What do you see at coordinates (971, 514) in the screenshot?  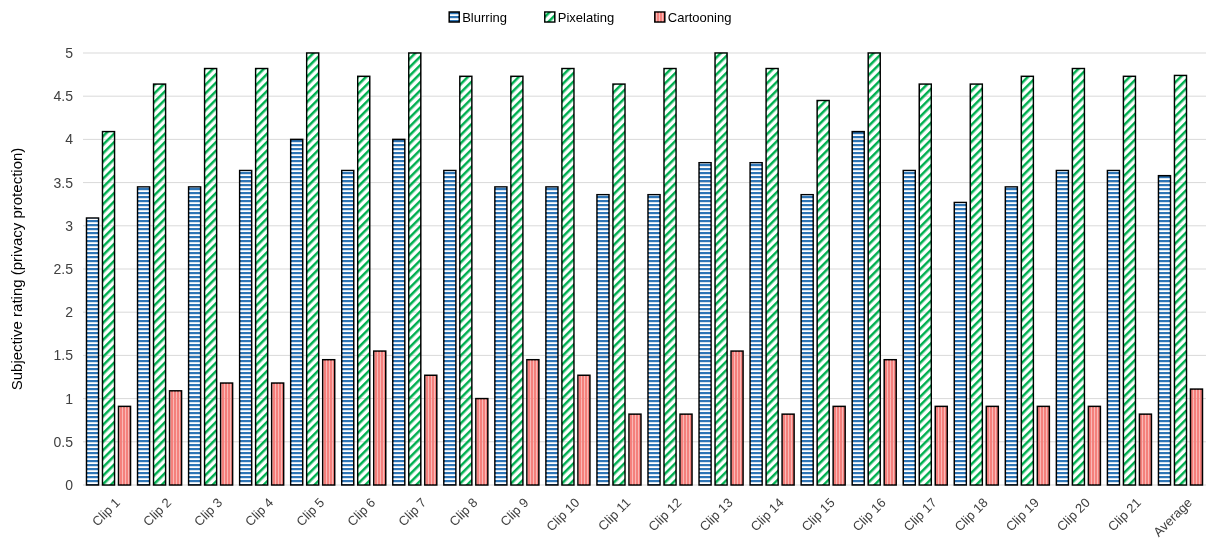 I see `x-tick-label: Clip 18` at bounding box center [971, 514].